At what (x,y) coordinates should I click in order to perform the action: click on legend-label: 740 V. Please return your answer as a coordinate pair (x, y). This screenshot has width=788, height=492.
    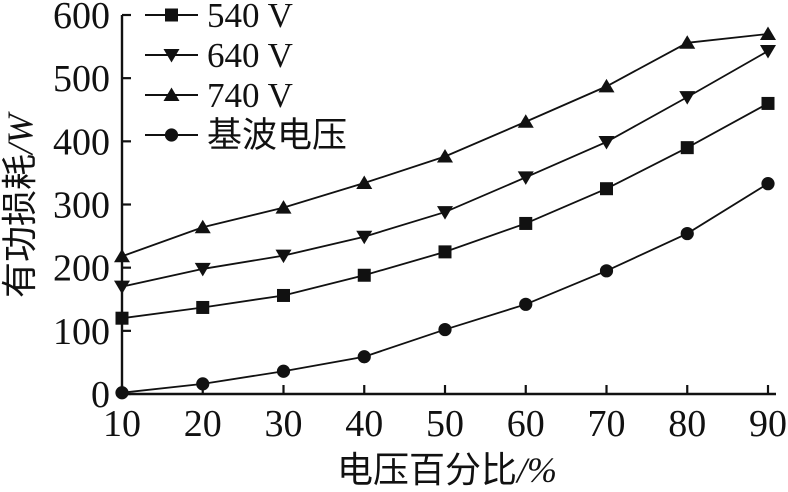
    Looking at the image, I should click on (250, 95).